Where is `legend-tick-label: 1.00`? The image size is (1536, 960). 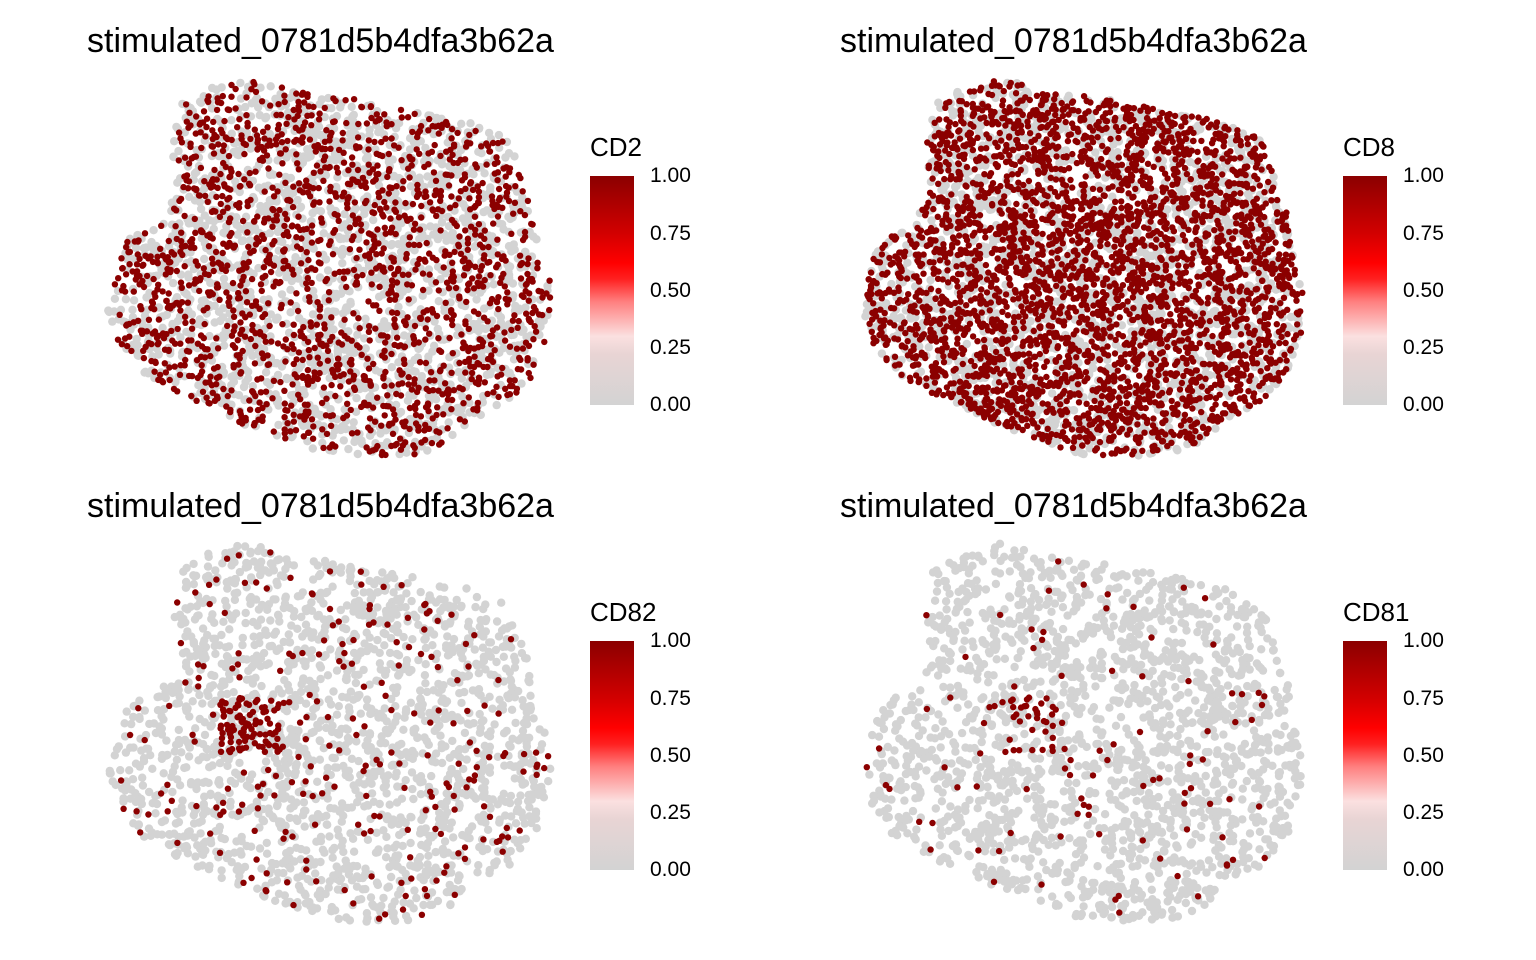
legend-tick-label: 1.00 is located at coordinates (670, 175).